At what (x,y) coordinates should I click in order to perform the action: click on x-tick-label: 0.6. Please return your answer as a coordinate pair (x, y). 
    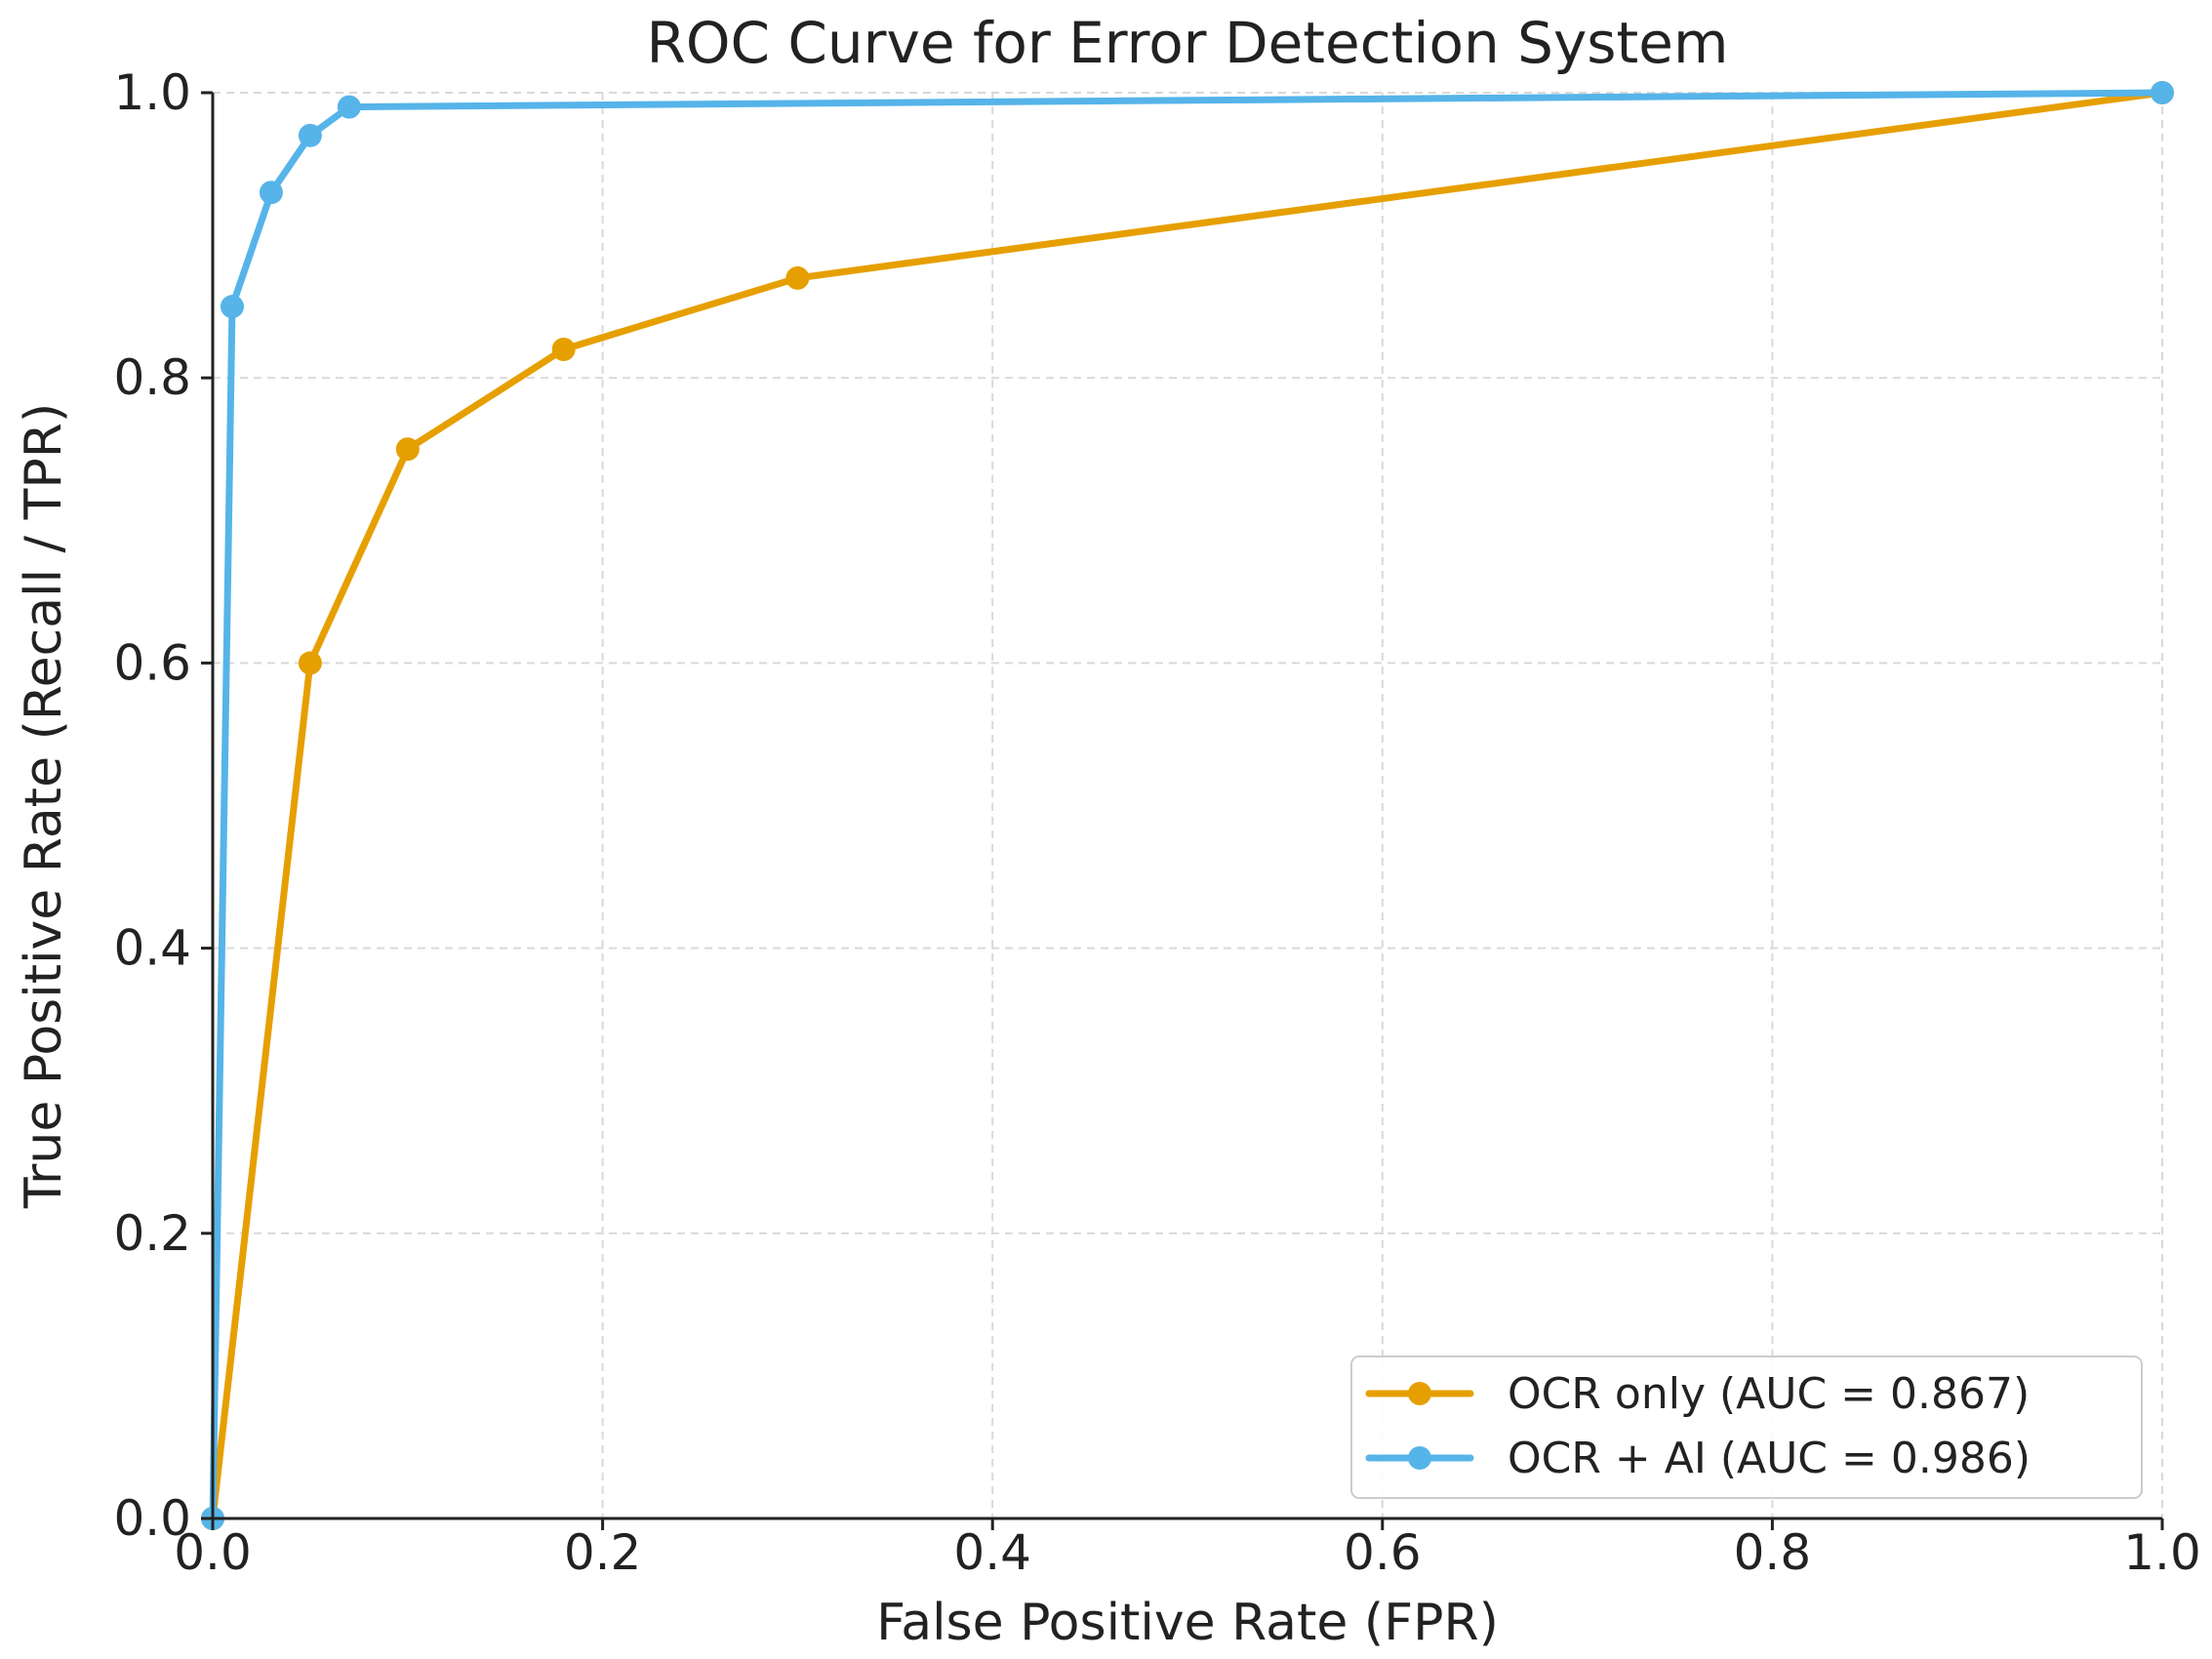
    Looking at the image, I should click on (1383, 1552).